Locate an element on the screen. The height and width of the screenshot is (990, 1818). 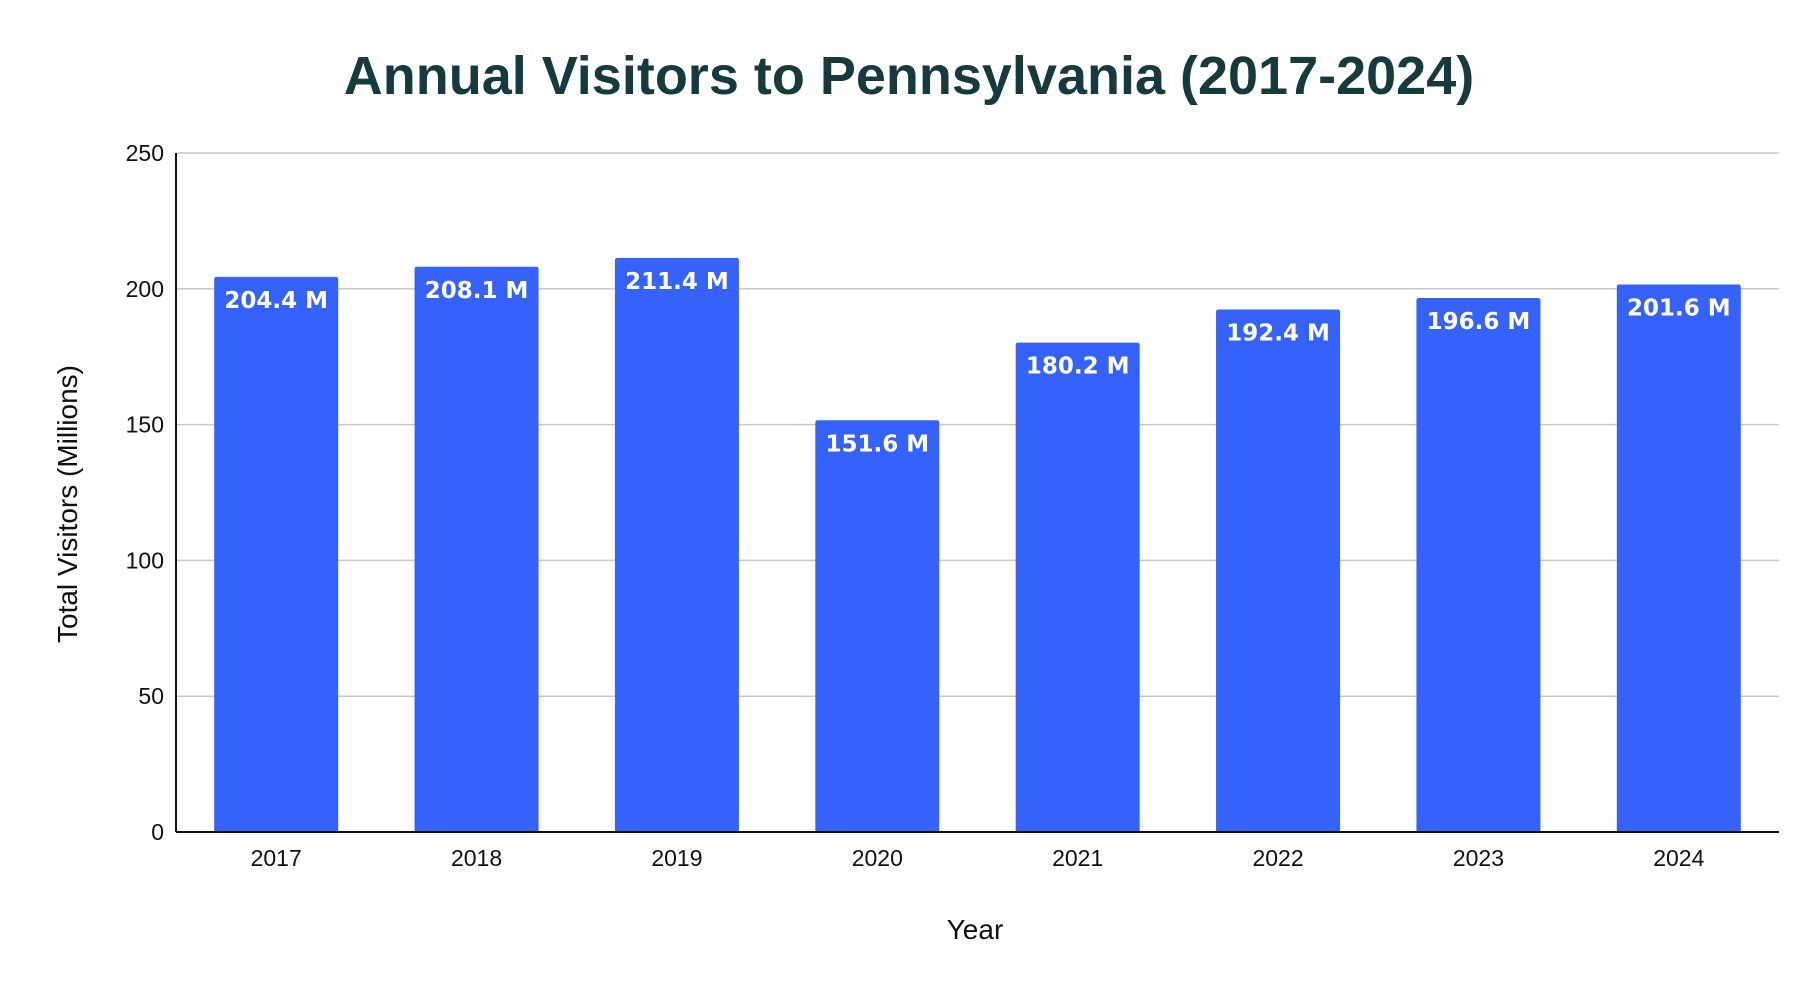
data-label-2018: 208.1 M is located at coordinates (477, 291).